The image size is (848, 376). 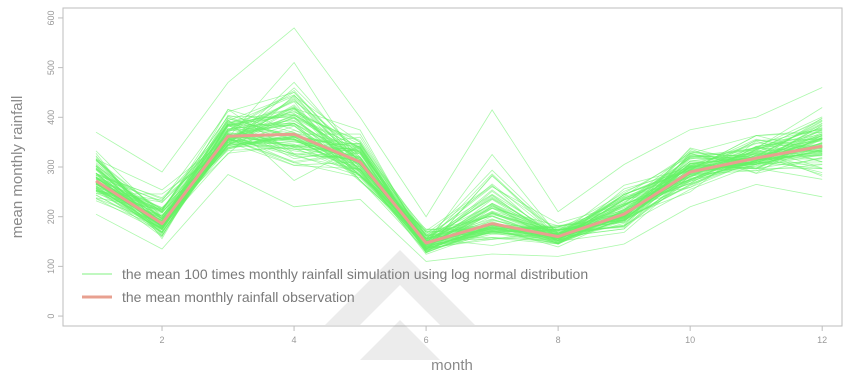 I want to click on watermark-logo, so click(x=400, y=305).